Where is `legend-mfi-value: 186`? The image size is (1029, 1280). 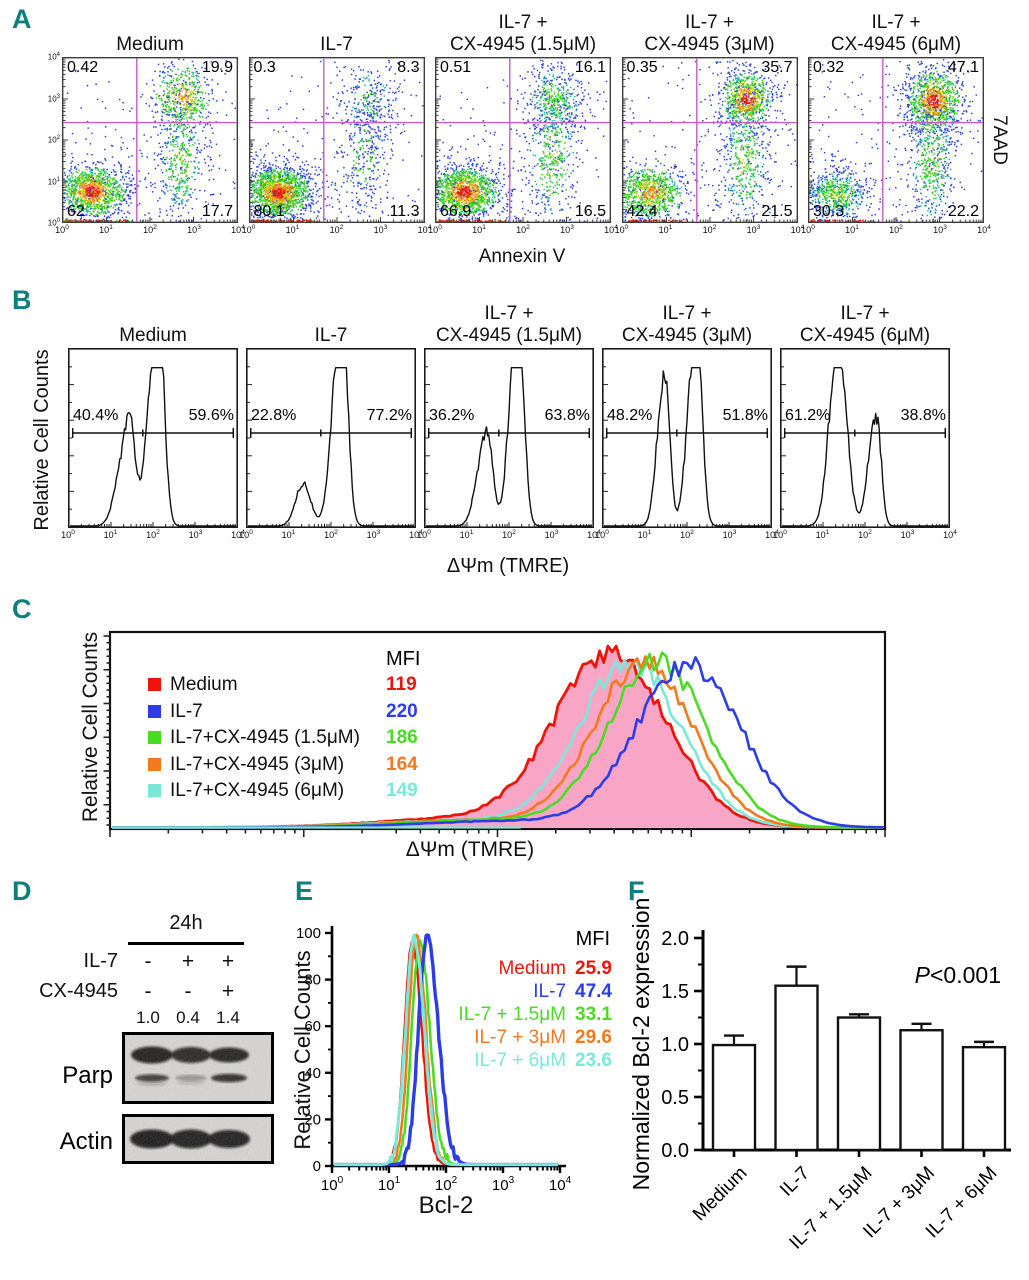
legend-mfi-value: 186 is located at coordinates (402, 737).